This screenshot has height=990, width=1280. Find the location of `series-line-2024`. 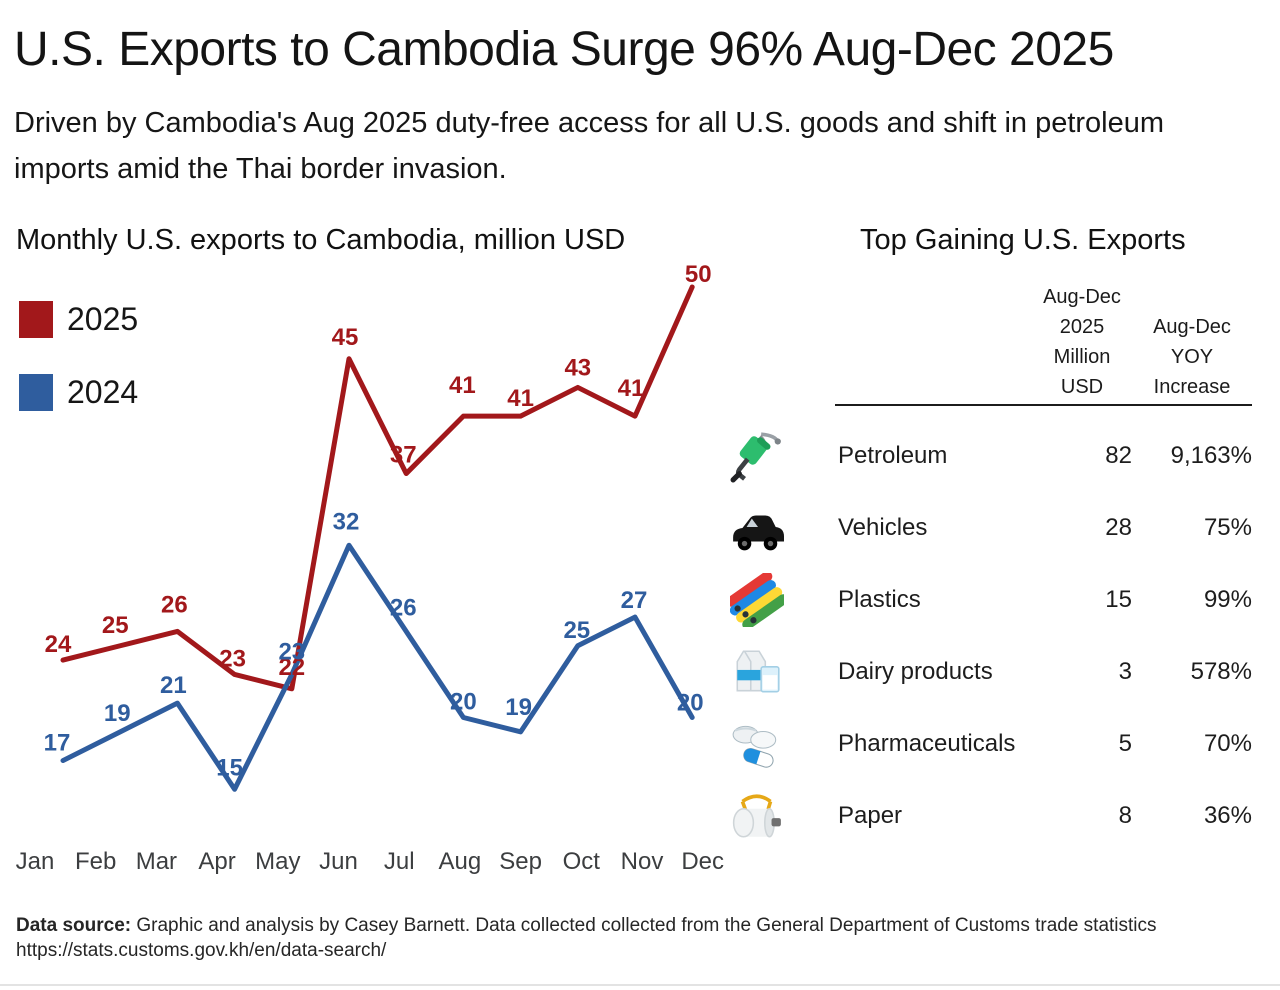

series-line-2024 is located at coordinates (377, 667).